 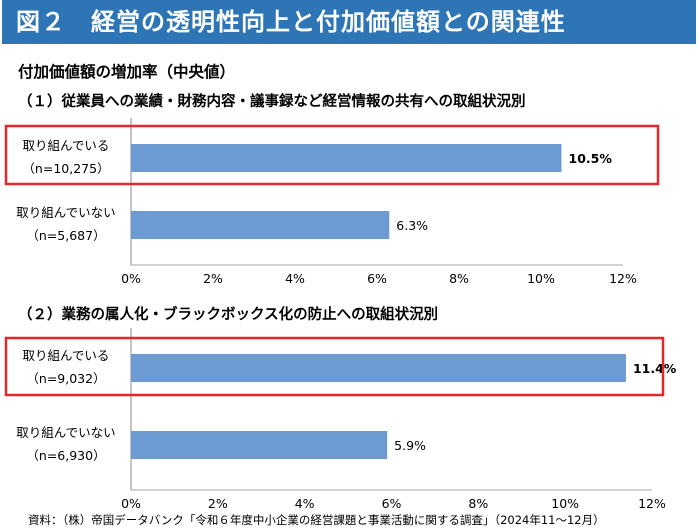 I want to click on category-n-label: （n=5,687）, so click(x=65, y=235).